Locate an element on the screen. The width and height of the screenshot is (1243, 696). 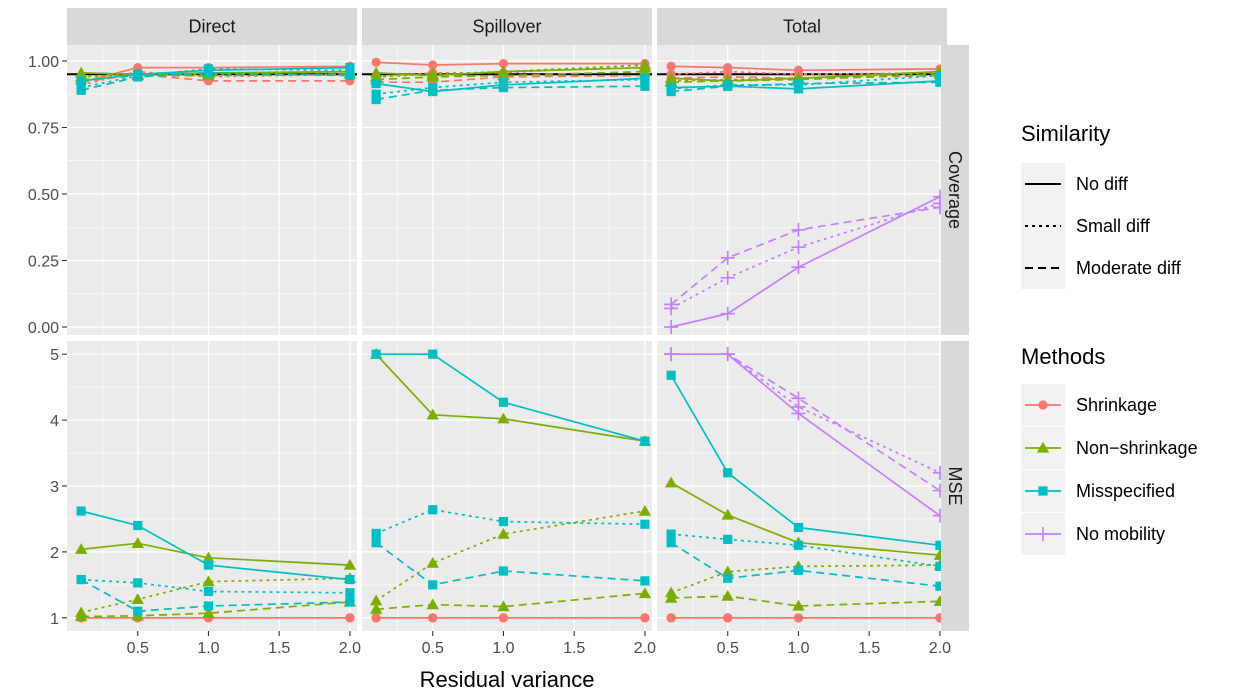
strip-total is located at coordinates (802, 26).